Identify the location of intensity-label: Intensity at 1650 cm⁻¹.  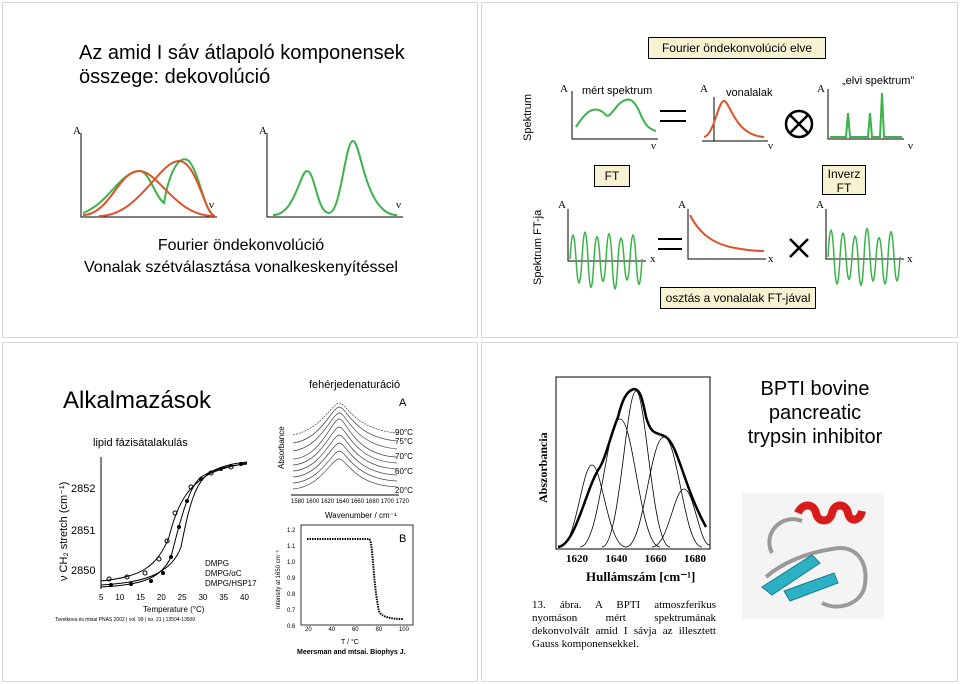
(279, 579).